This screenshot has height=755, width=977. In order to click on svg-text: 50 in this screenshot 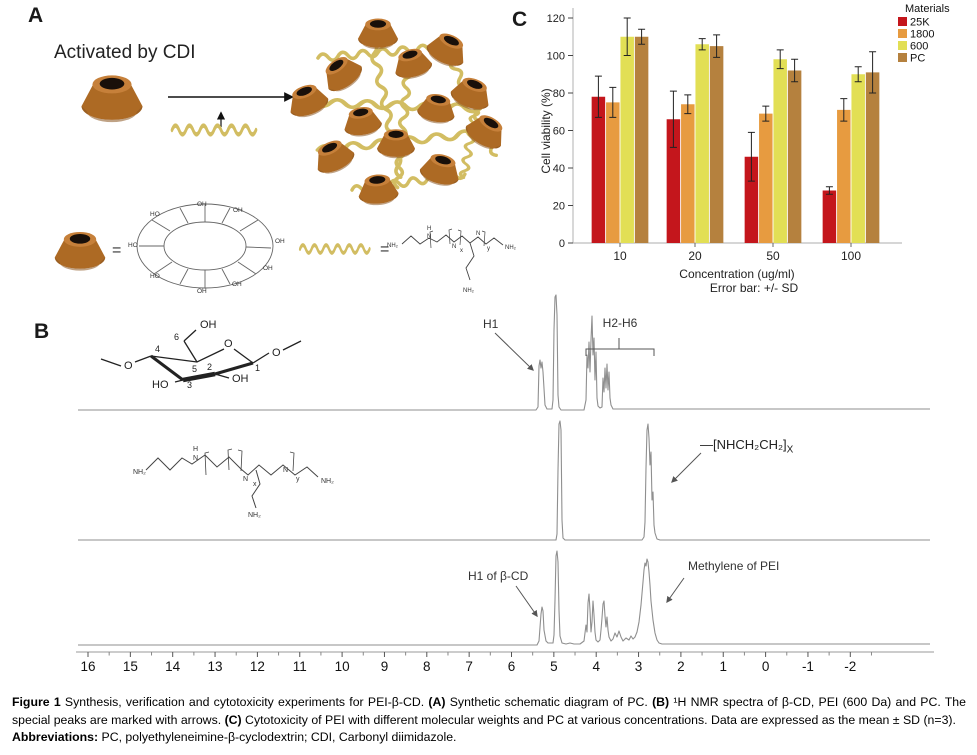, I will do `click(773, 256)`.